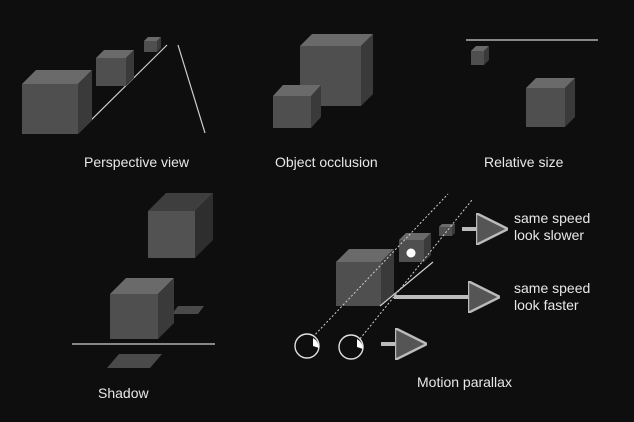  What do you see at coordinates (142, 308) in the screenshot?
I see `shadow-cube-grounded` at bounding box center [142, 308].